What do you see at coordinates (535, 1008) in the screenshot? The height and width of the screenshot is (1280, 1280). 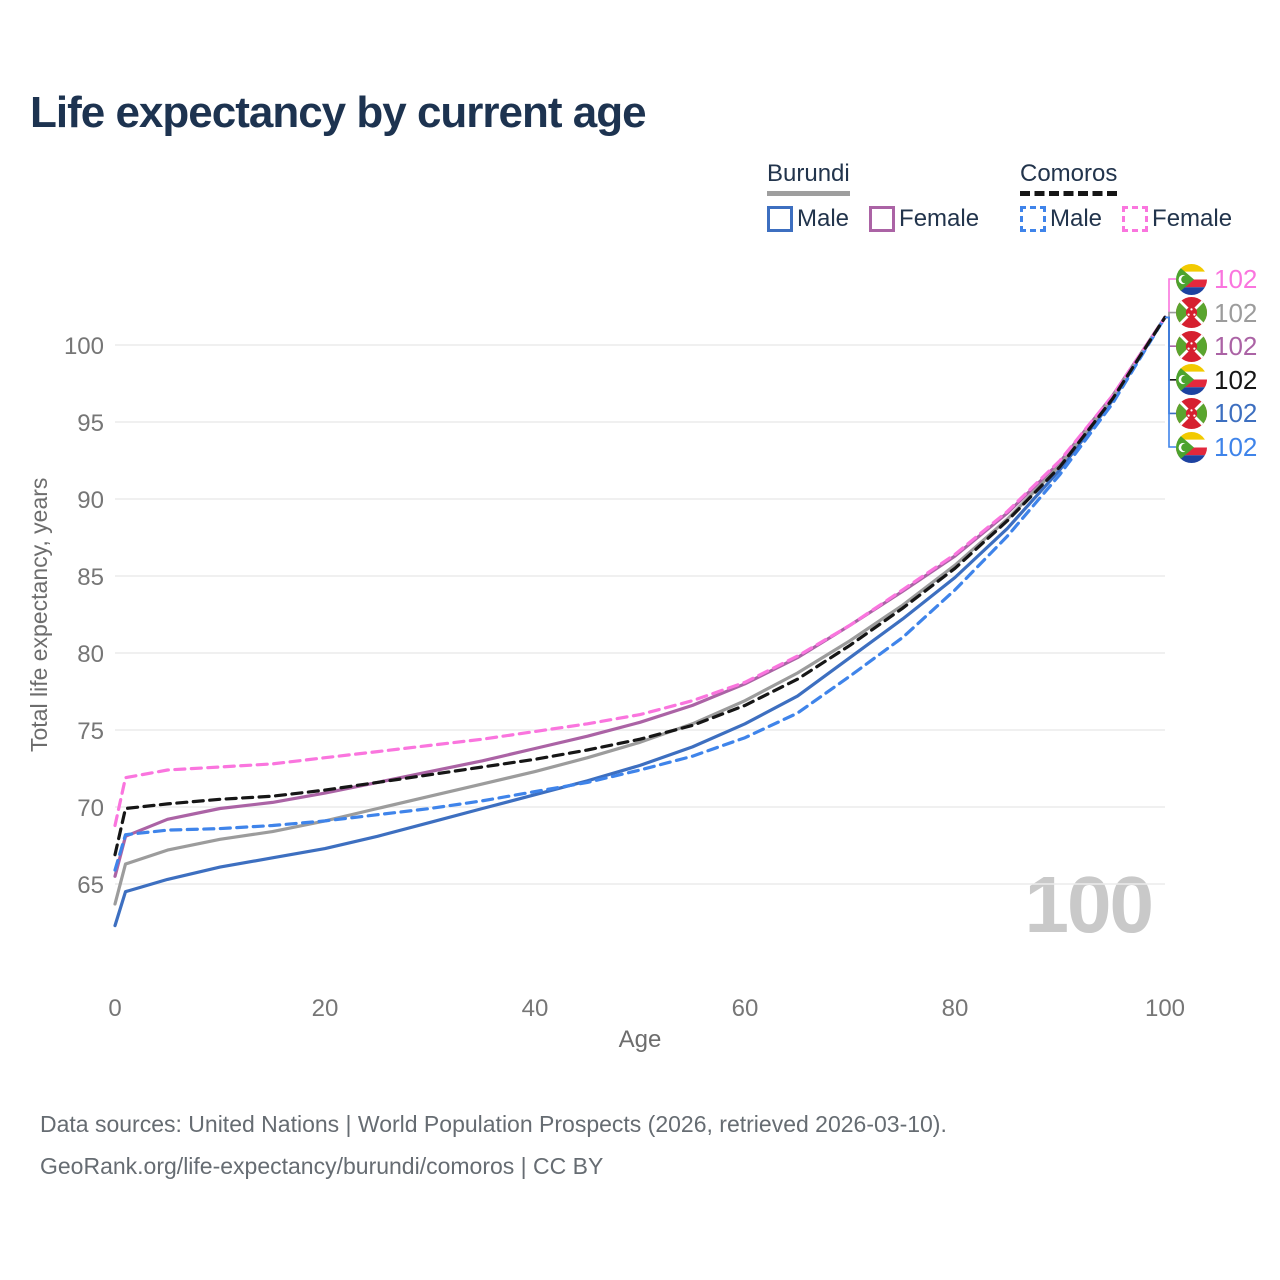 I see `x-tick-label: 40` at bounding box center [535, 1008].